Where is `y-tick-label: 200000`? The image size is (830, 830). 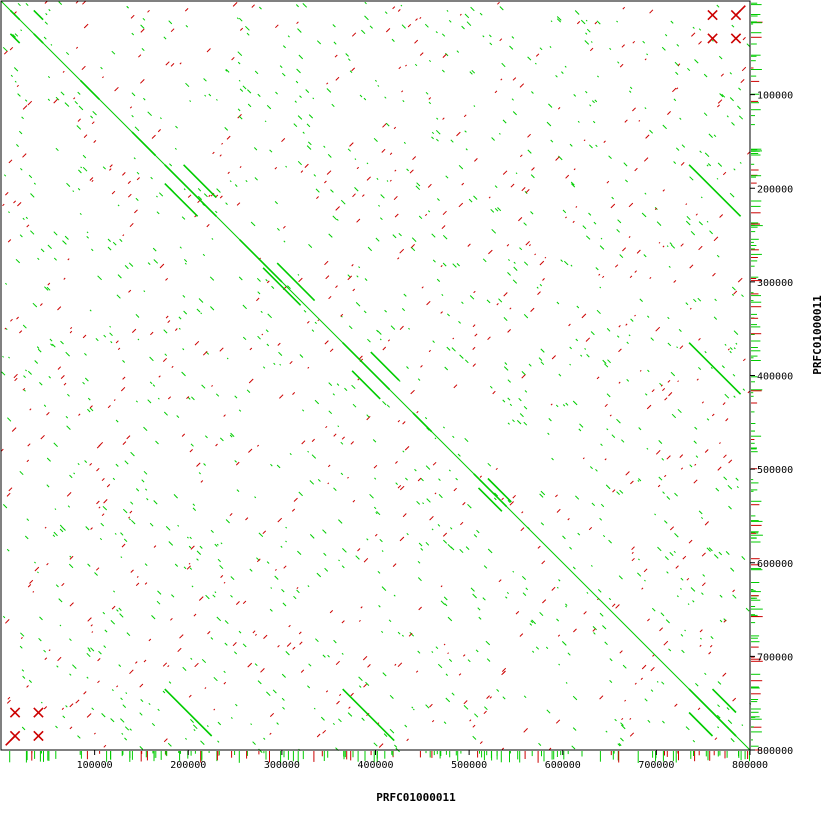
y-tick-label: 200000 is located at coordinates (775, 189).